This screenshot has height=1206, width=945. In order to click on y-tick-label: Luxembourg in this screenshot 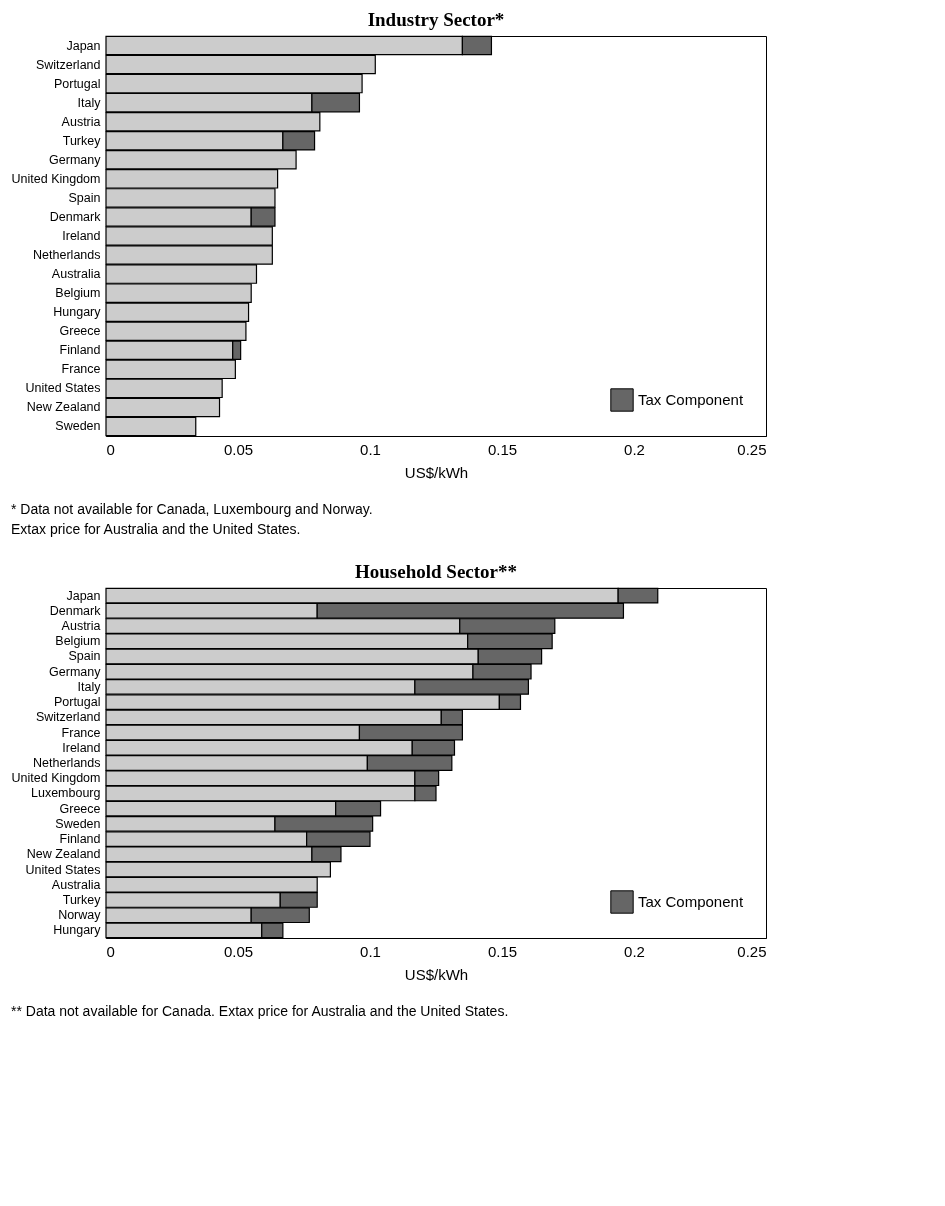, I will do `click(66, 793)`.